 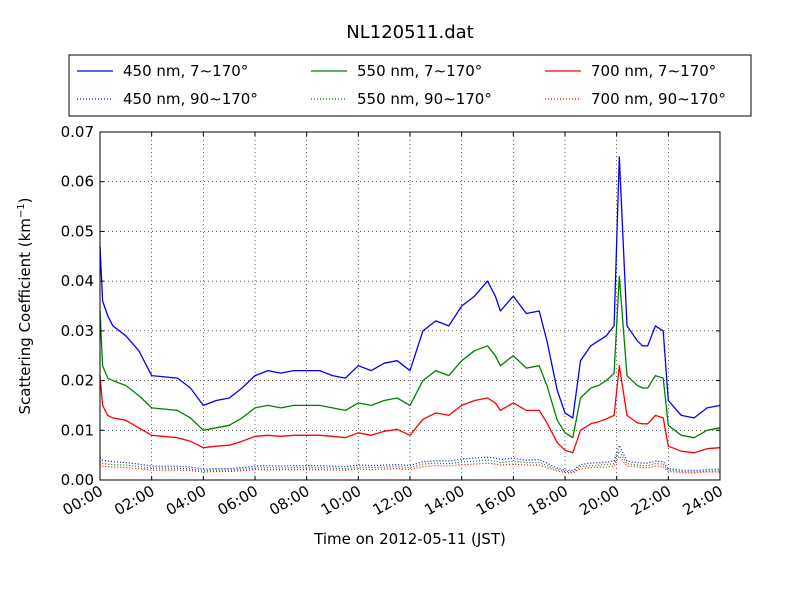 What do you see at coordinates (651, 500) in the screenshot?
I see `x-tick-label: 22:00` at bounding box center [651, 500].